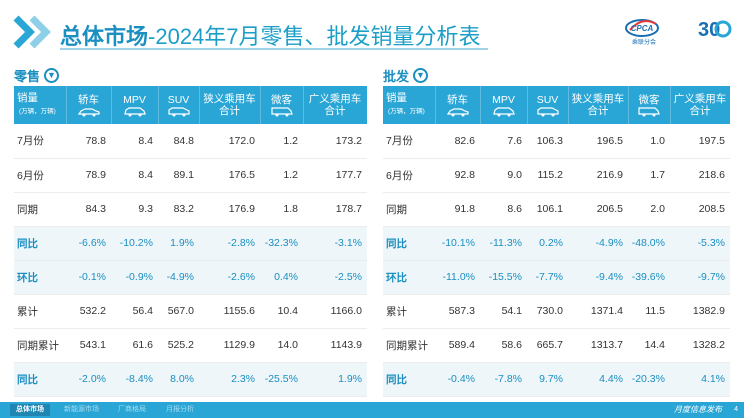 The width and height of the screenshot is (744, 418). I want to click on table-cell: 1.7, so click(649, 175).